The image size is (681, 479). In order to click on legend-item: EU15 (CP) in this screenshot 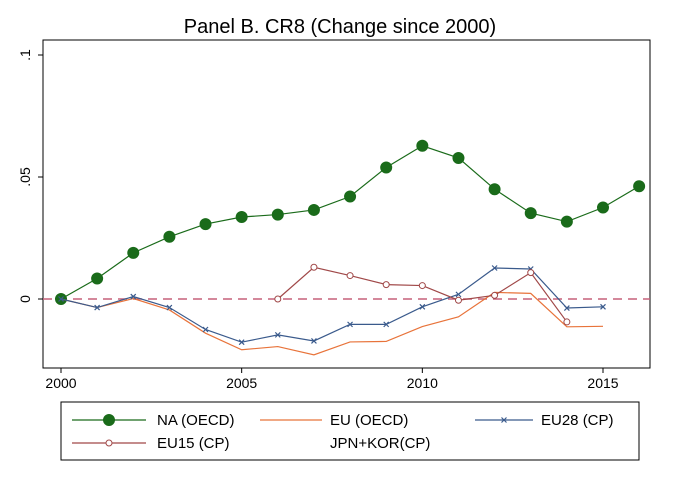, I will do `click(151, 443)`.